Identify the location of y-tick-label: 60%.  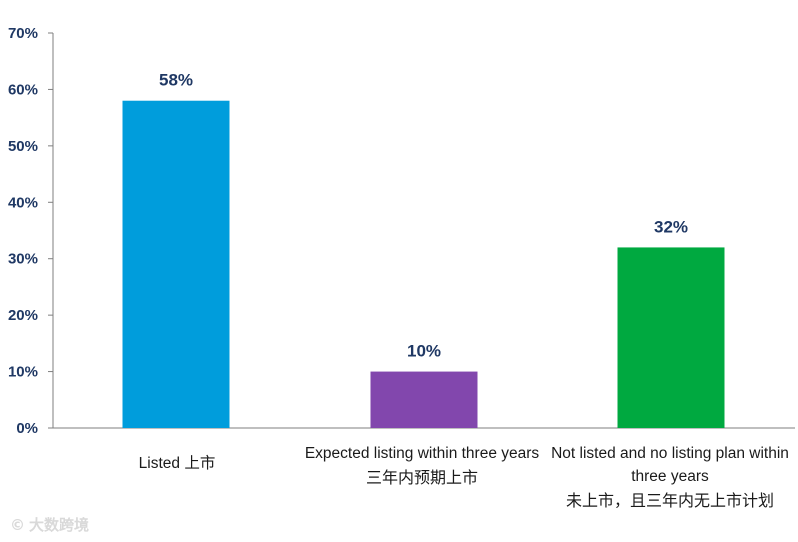
(23, 89).